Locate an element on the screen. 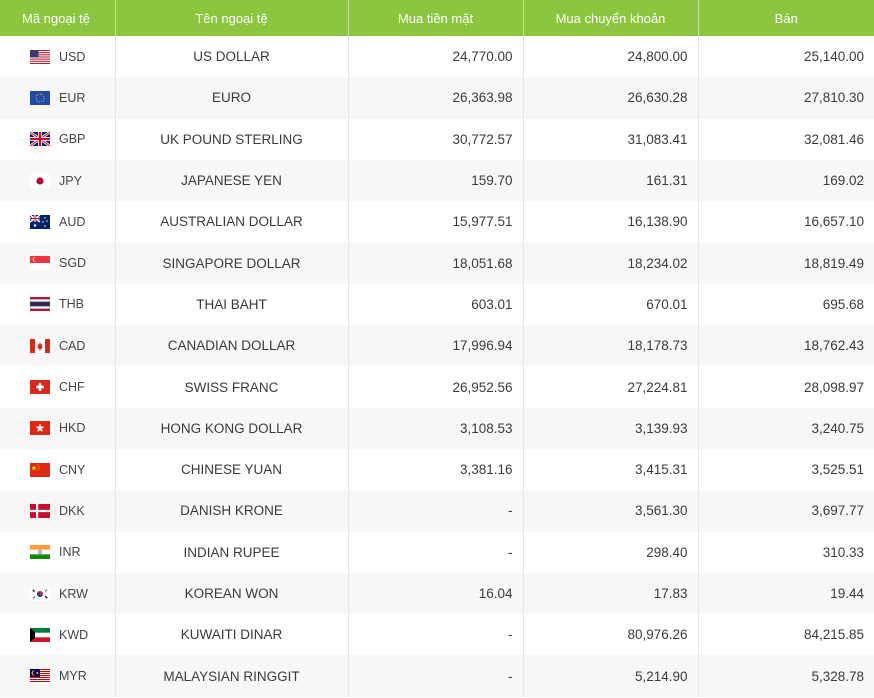 Image resolution: width=874 pixels, height=698 pixels. currency-code-wrap: CAD is located at coordinates (72, 345).